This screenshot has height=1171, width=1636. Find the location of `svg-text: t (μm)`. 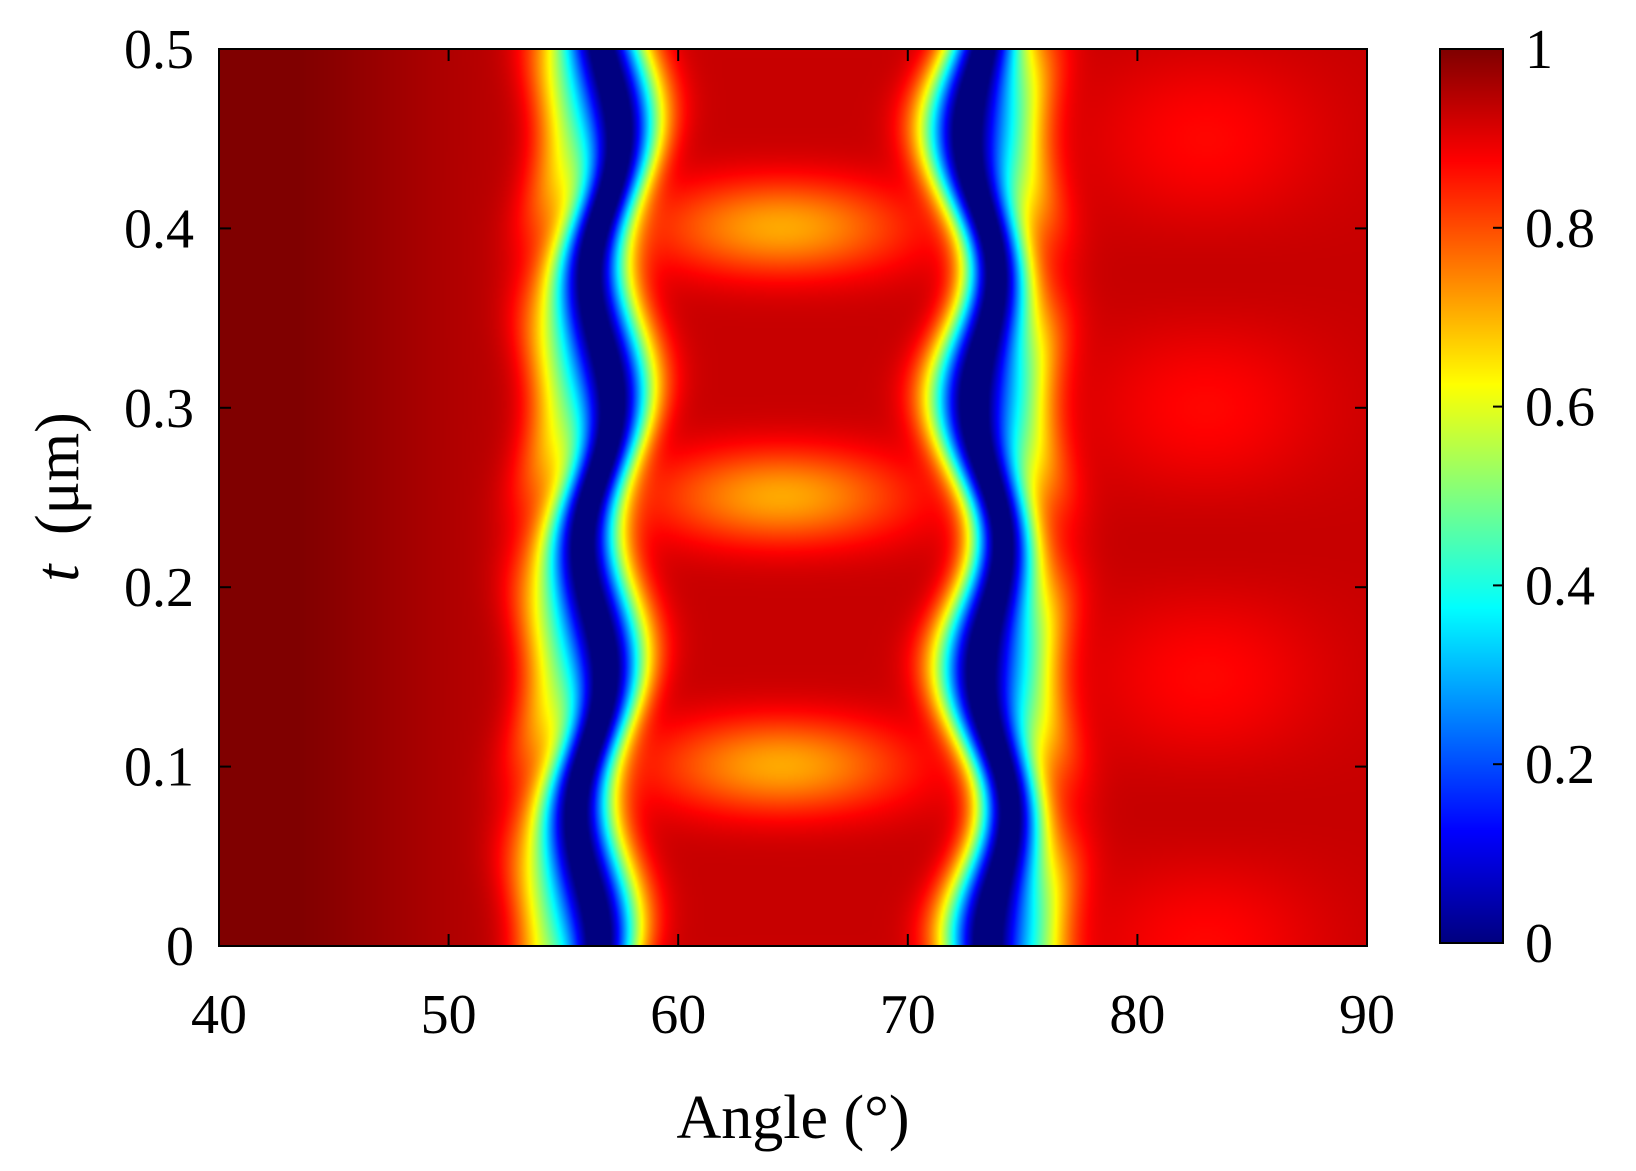

svg-text: t (μm) is located at coordinates (58, 497).